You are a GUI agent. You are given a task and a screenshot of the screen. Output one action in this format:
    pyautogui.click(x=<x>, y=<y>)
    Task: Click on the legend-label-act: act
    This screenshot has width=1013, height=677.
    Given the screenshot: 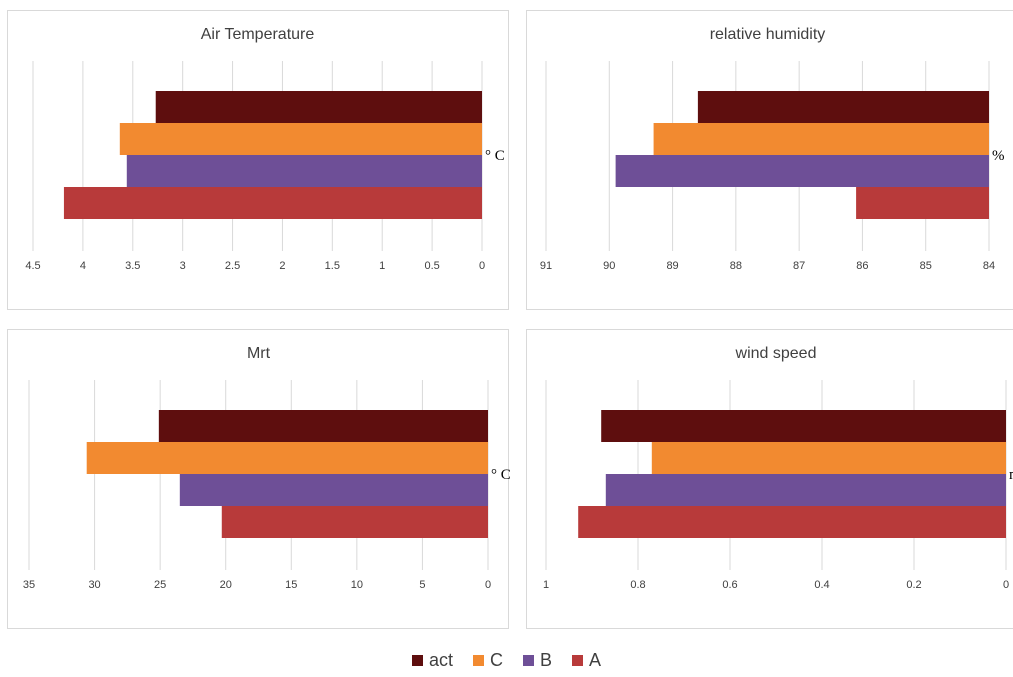 What is the action you would take?
    pyautogui.click(x=440, y=660)
    